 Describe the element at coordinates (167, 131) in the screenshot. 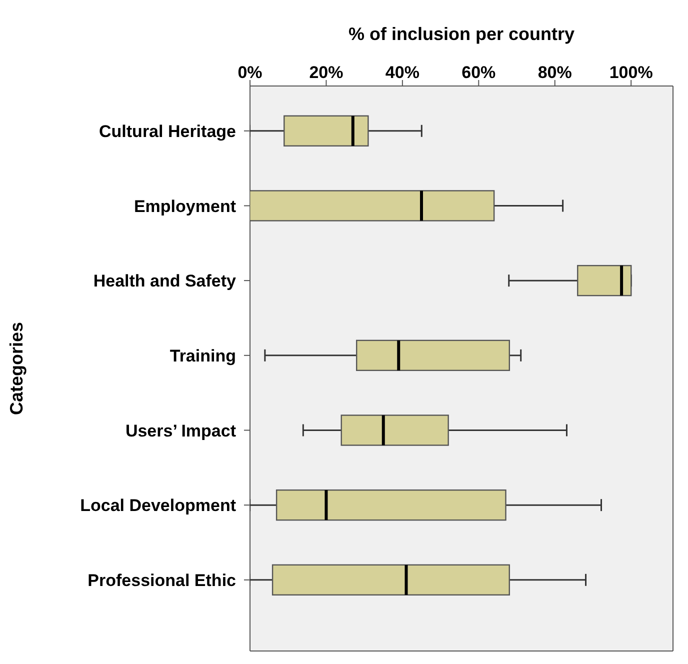

I see `y-tick-label: Cultural Heritage` at that location.